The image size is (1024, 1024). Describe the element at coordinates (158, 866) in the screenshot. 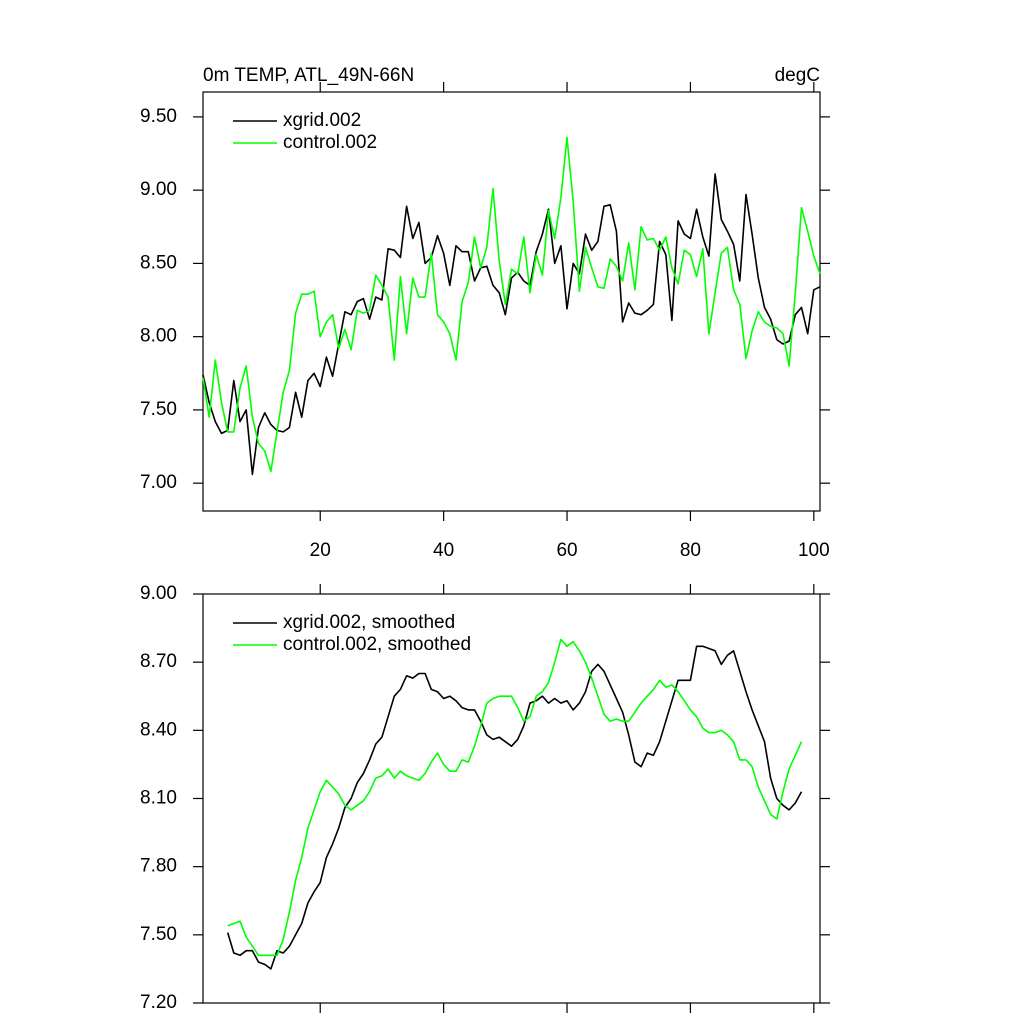

I see `y-tick-label: 7.80` at that location.